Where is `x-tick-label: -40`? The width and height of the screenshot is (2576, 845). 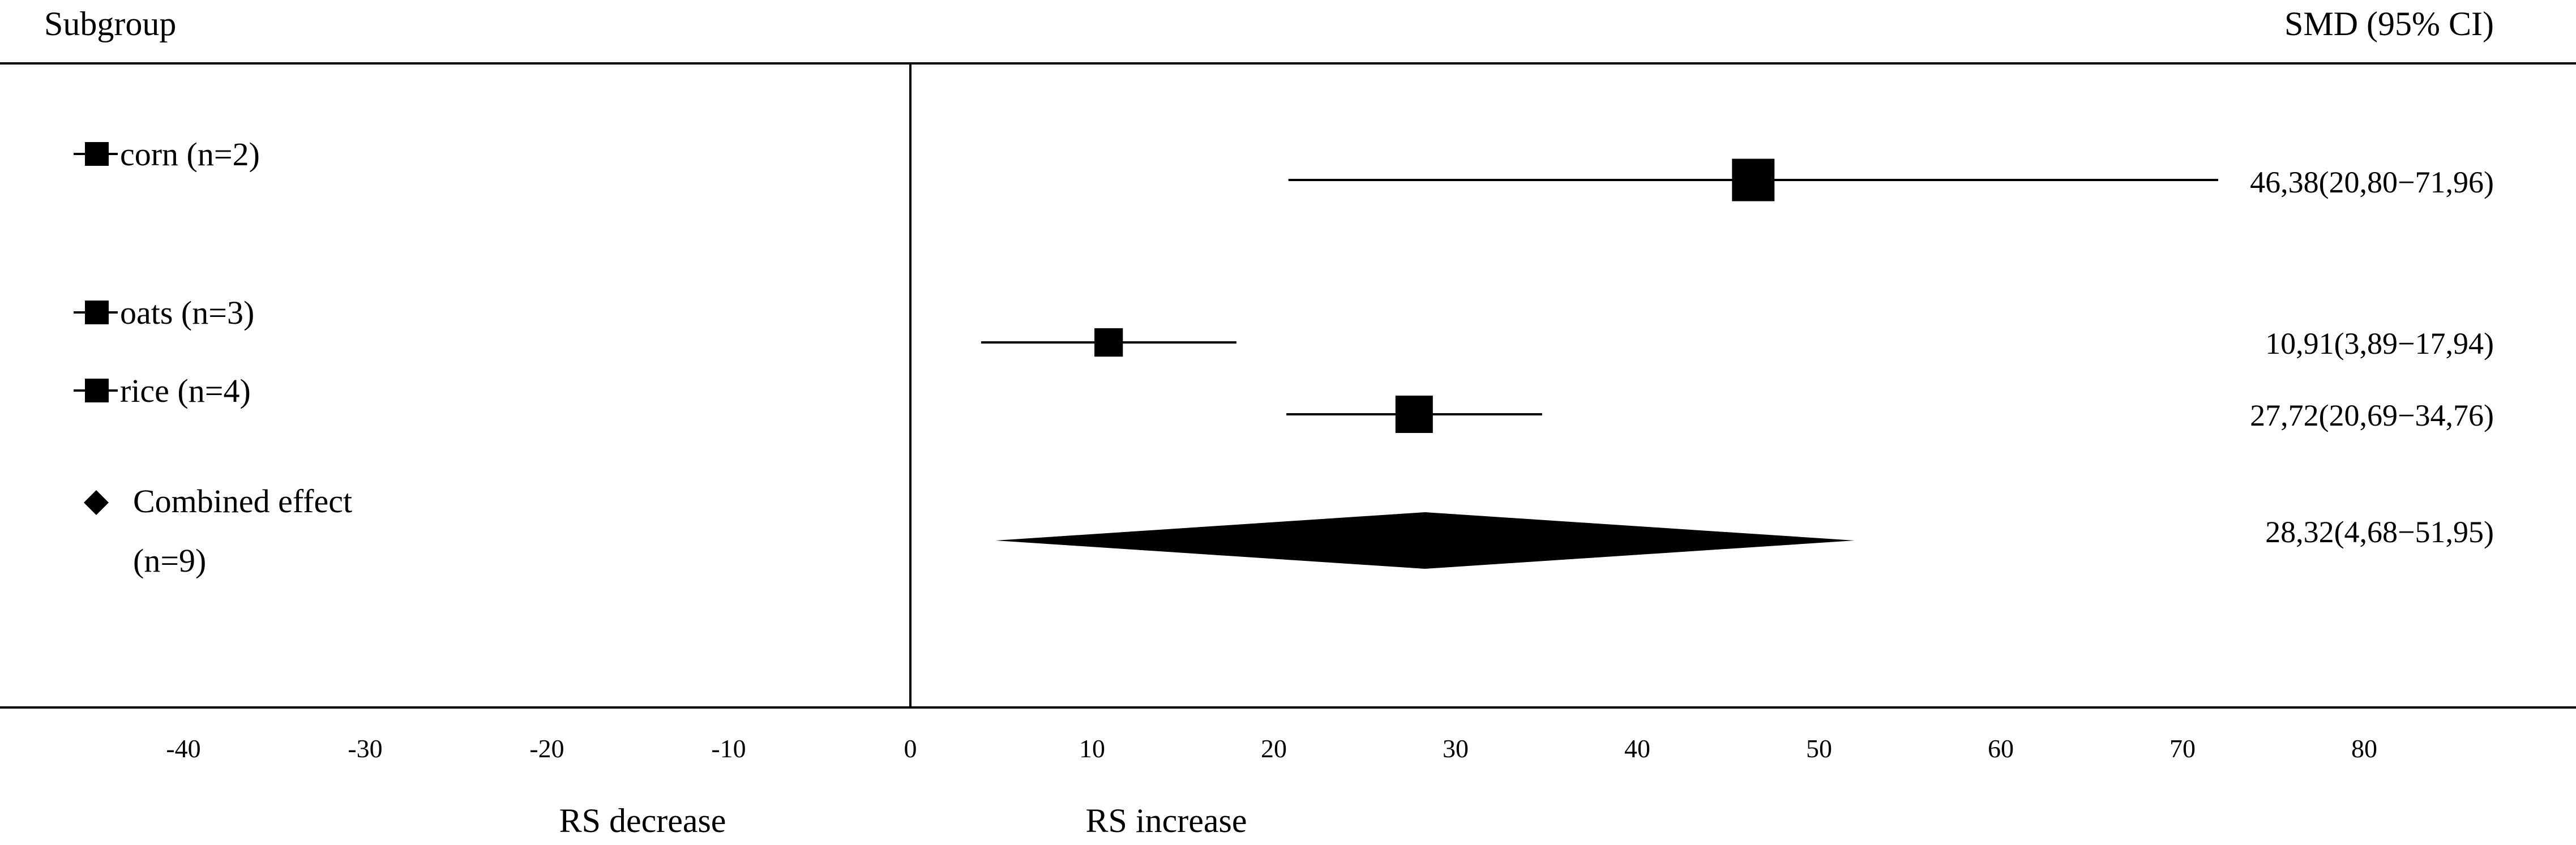 x-tick-label: -40 is located at coordinates (183, 748).